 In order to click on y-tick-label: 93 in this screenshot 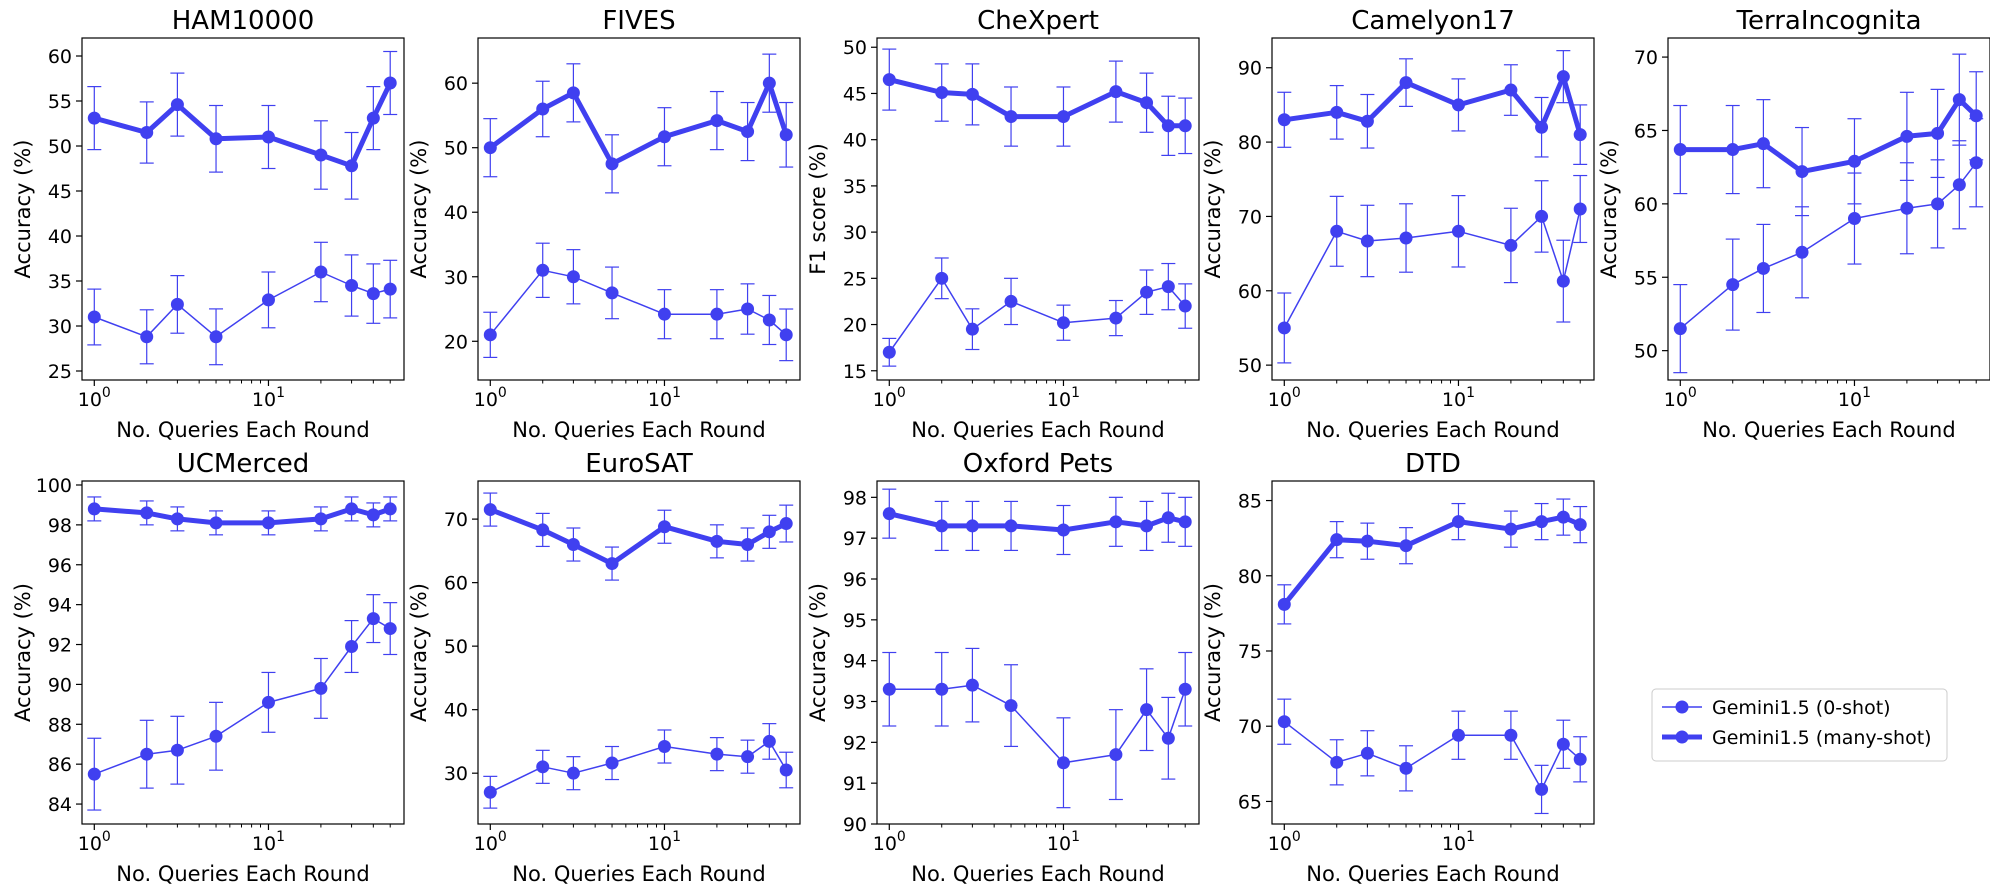, I will do `click(855, 703)`.